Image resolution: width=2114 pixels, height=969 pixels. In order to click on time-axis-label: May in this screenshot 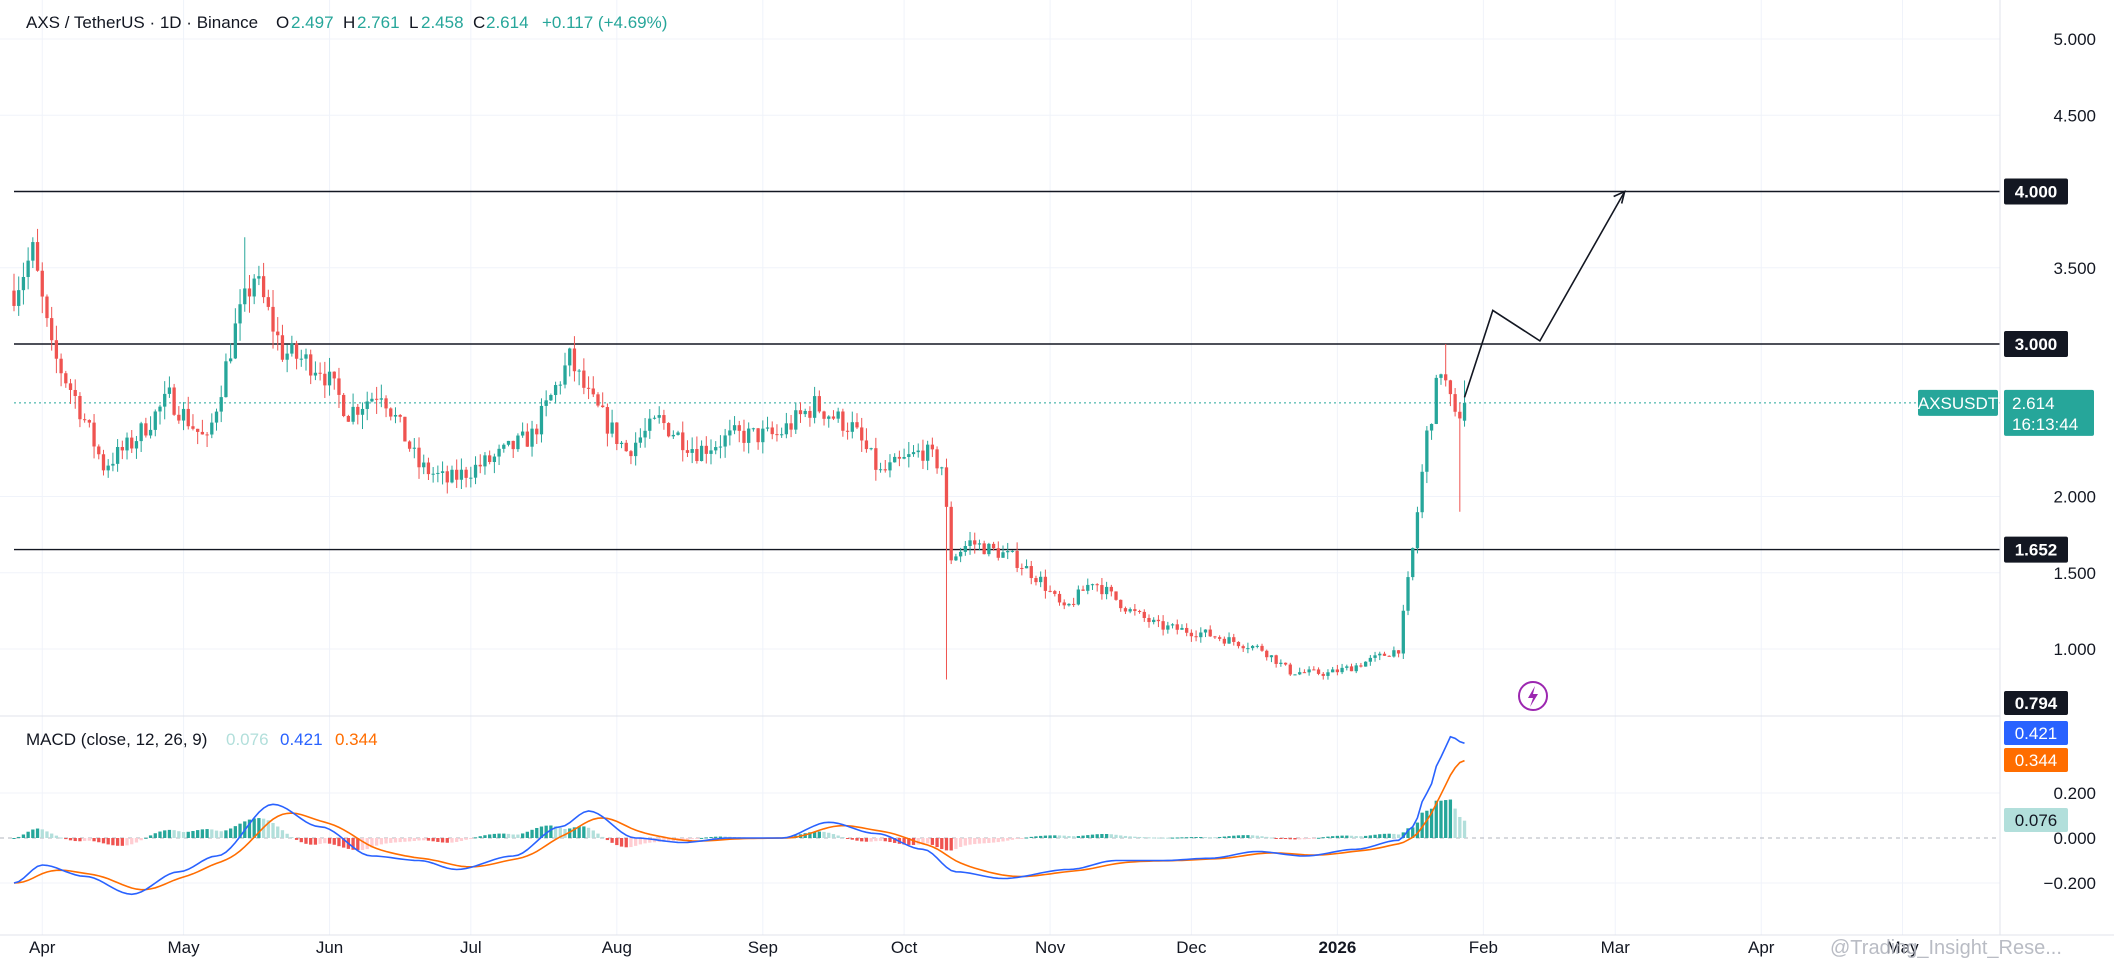, I will do `click(1902, 947)`.